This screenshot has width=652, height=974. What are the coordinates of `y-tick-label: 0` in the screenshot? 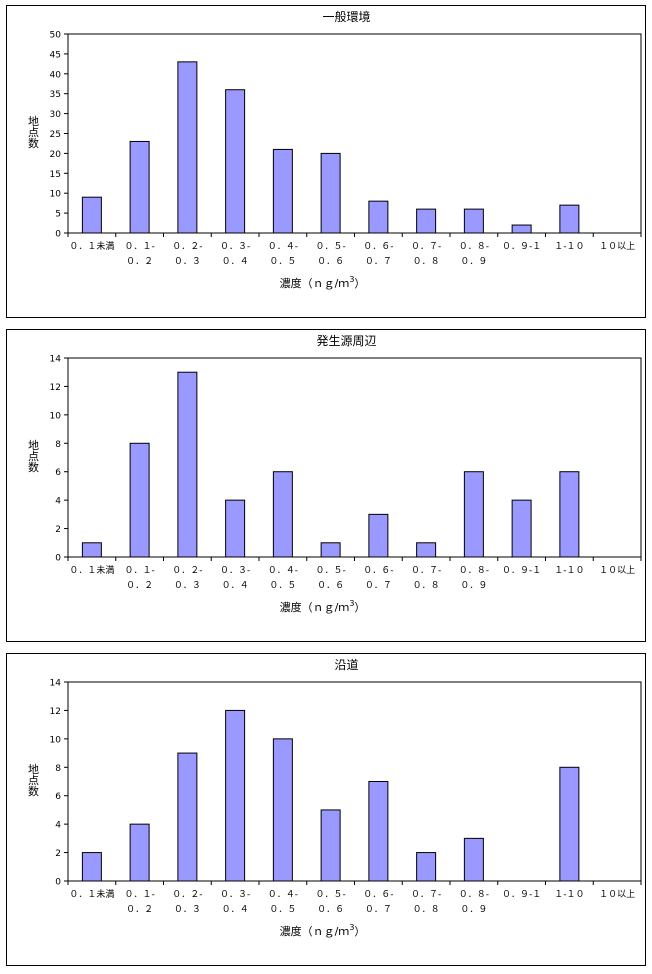 It's located at (58, 235).